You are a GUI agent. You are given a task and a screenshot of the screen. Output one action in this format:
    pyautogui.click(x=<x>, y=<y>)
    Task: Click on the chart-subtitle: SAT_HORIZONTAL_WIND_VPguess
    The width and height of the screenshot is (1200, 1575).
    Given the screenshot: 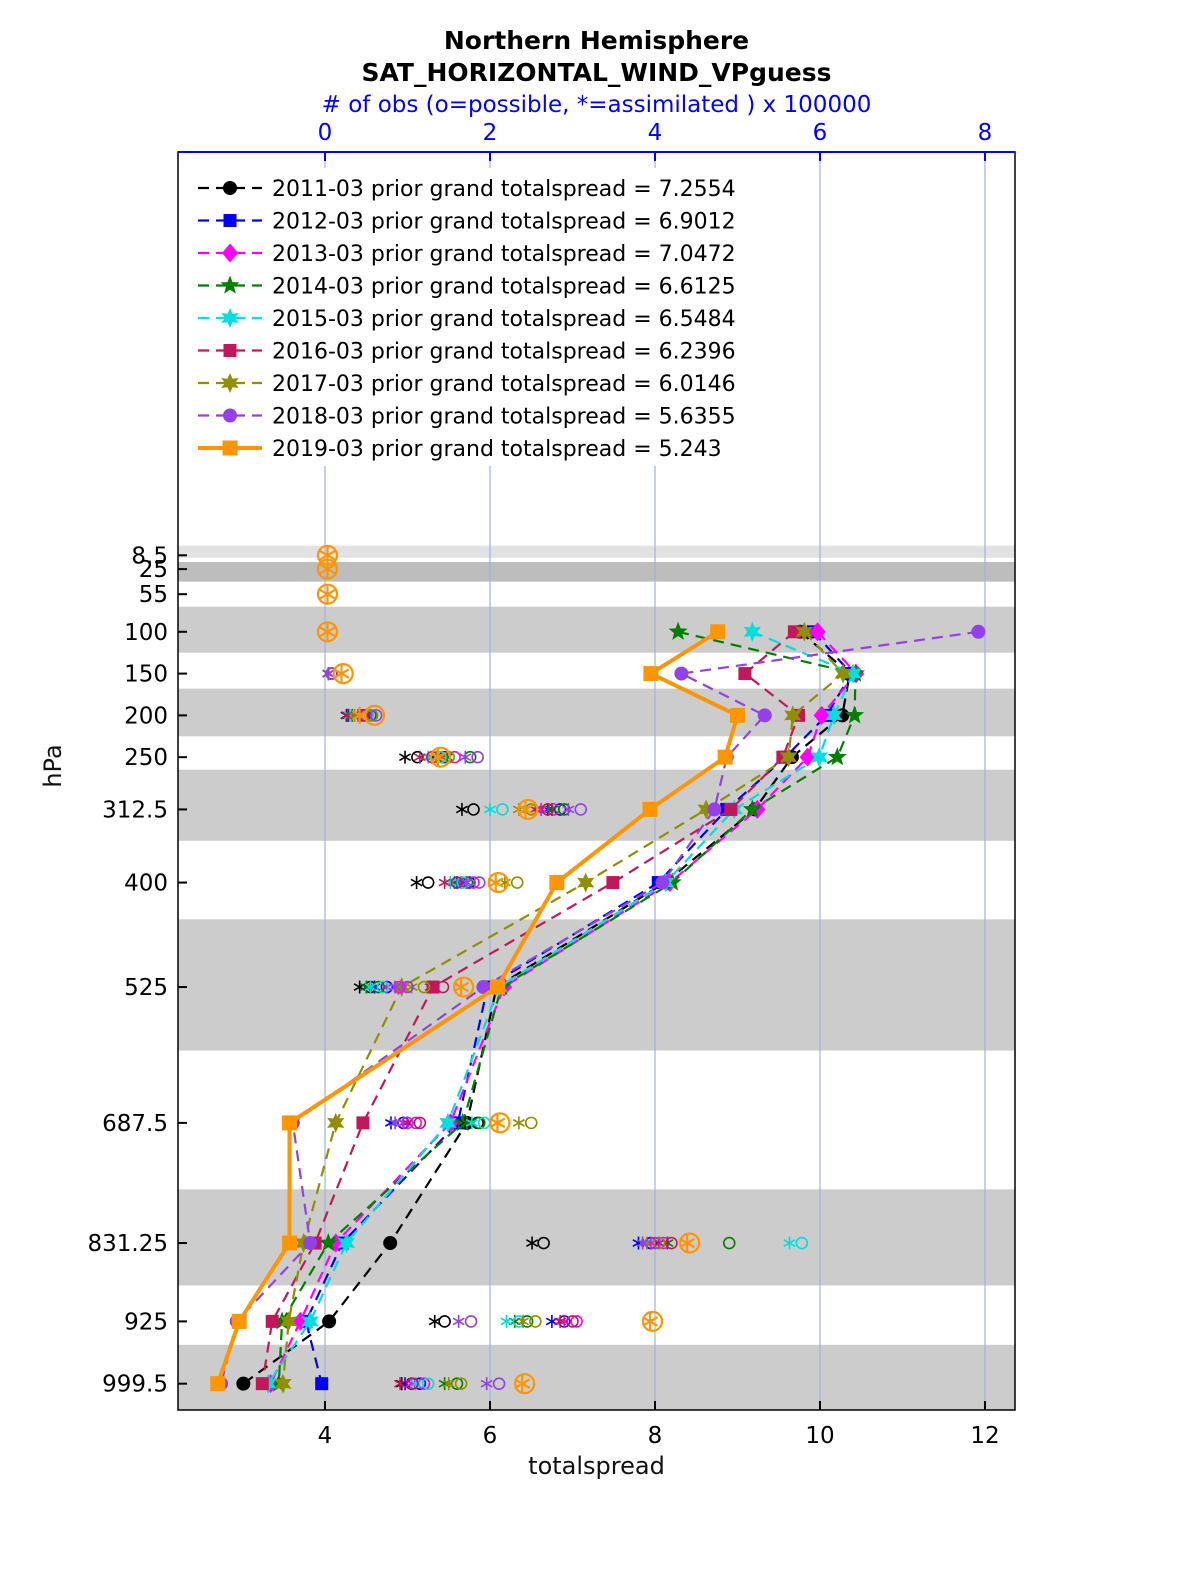 What is the action you would take?
    pyautogui.click(x=596, y=72)
    